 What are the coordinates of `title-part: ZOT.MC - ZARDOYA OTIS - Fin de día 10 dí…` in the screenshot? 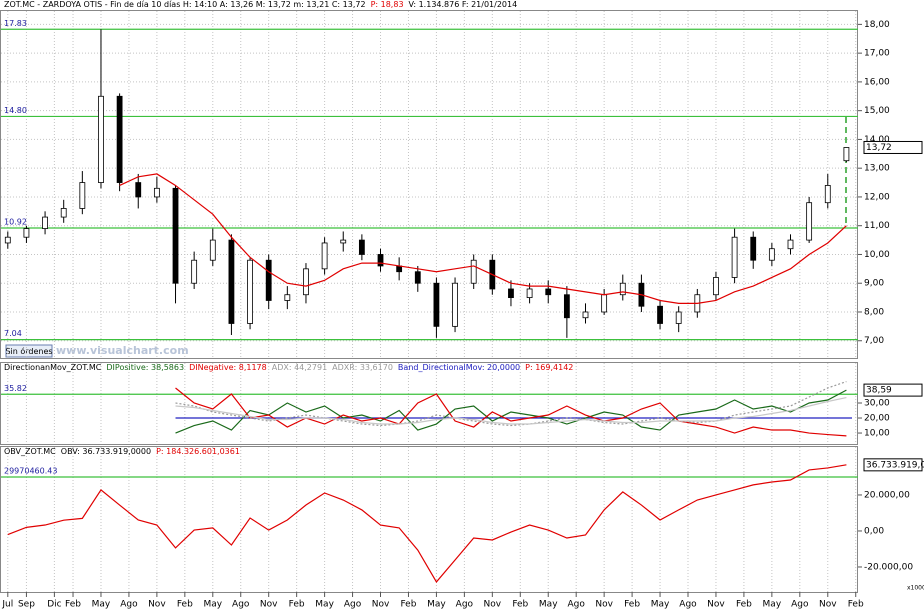 It's located at (185, 4).